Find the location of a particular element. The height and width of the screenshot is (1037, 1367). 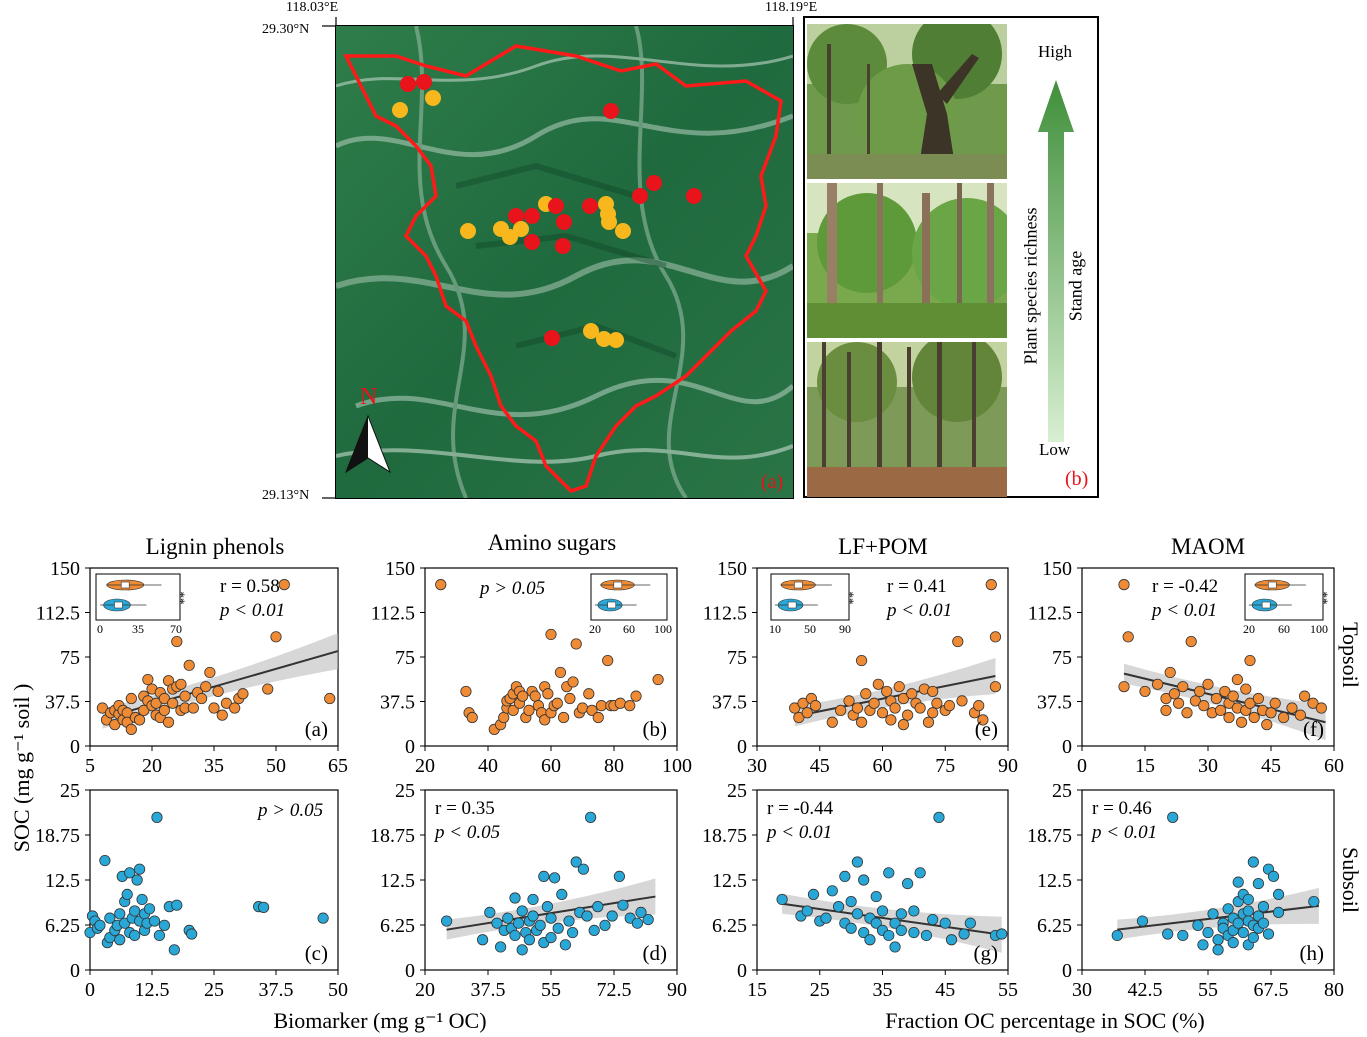

x-tick-label: 90 is located at coordinates (1008, 766).